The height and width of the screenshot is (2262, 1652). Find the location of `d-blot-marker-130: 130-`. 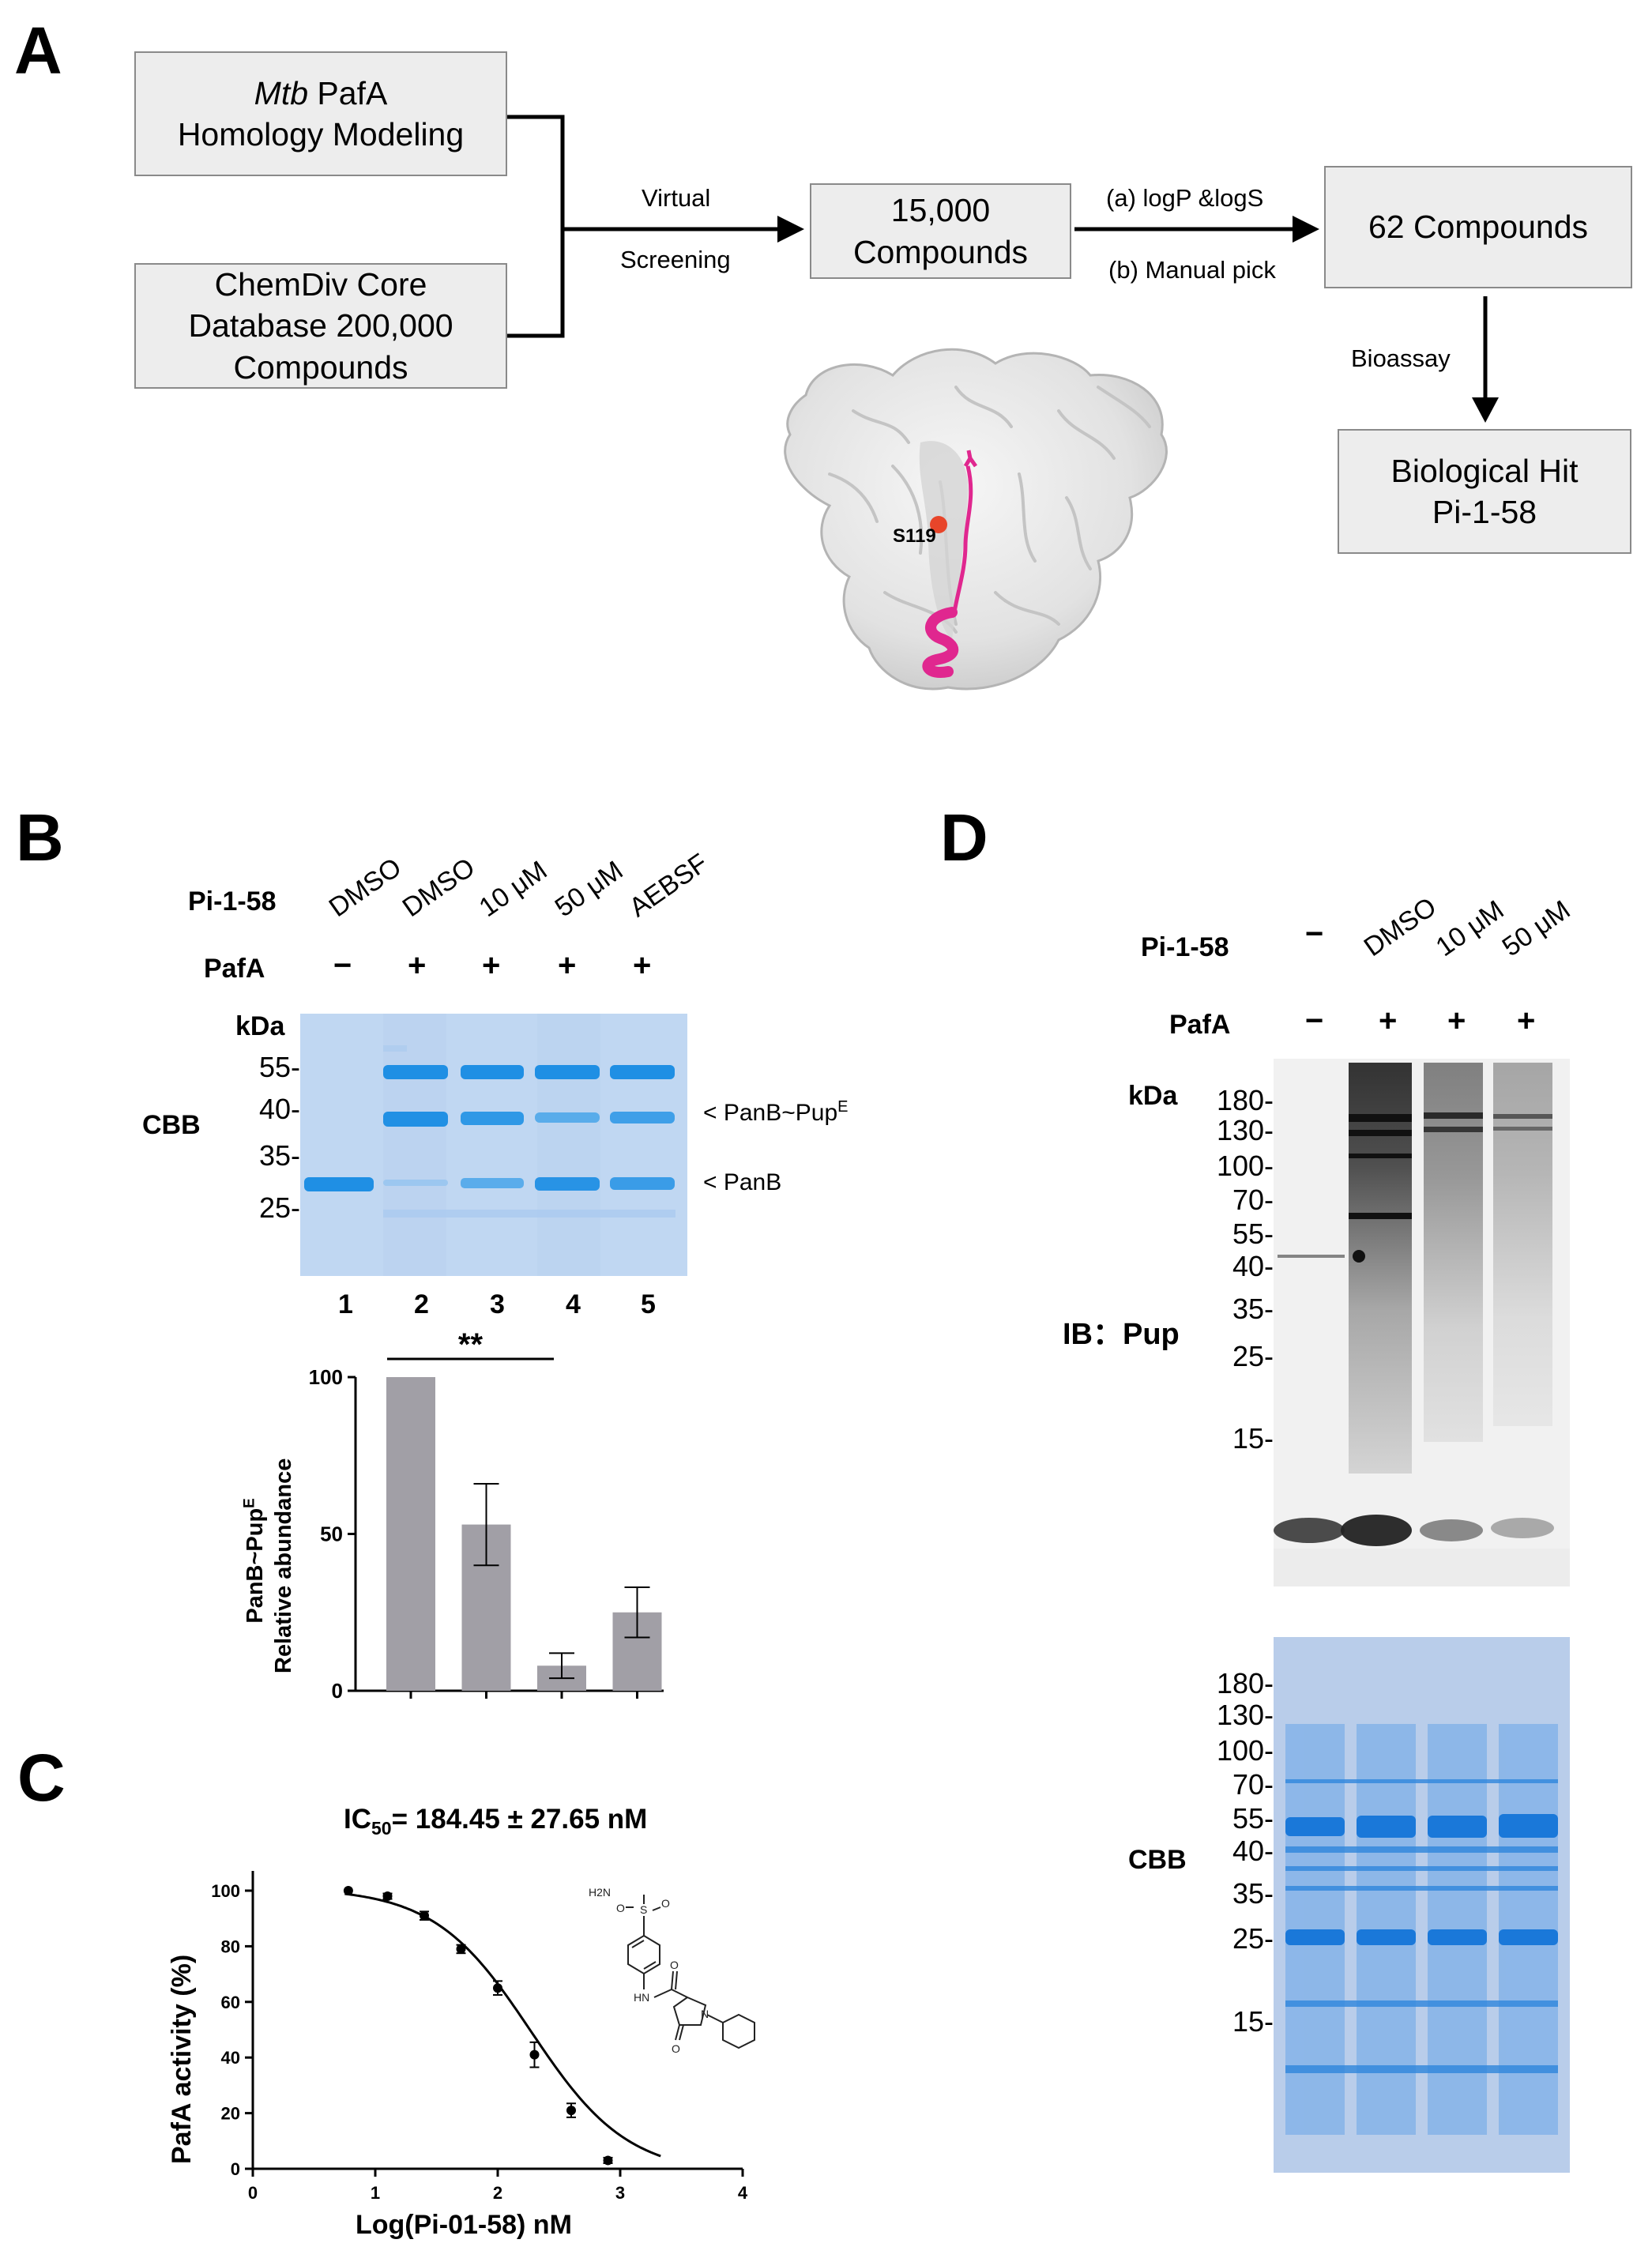

d-blot-marker-130: 130- is located at coordinates (1245, 1130).